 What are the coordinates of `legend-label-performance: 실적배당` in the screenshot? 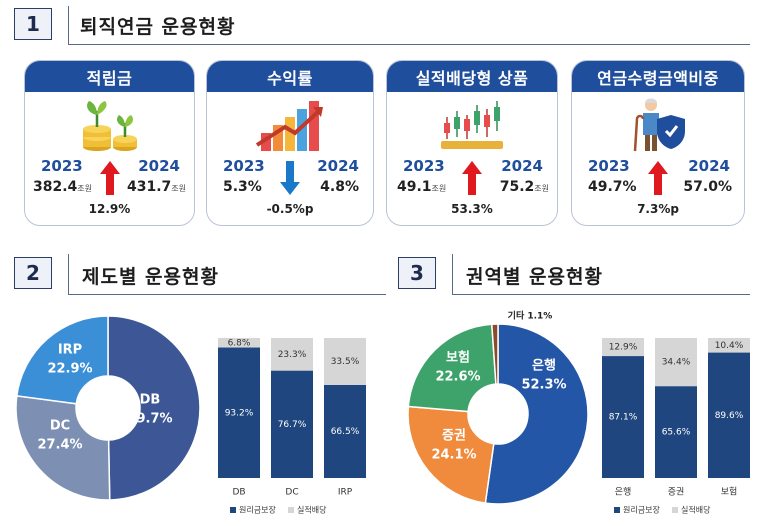 It's located at (312, 510).